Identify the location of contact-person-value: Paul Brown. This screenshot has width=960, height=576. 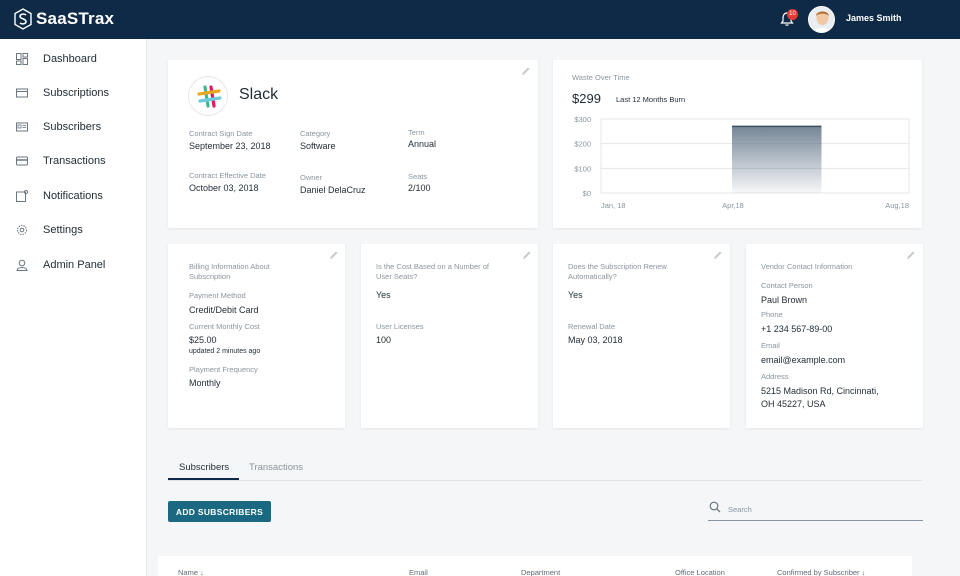
(784, 300).